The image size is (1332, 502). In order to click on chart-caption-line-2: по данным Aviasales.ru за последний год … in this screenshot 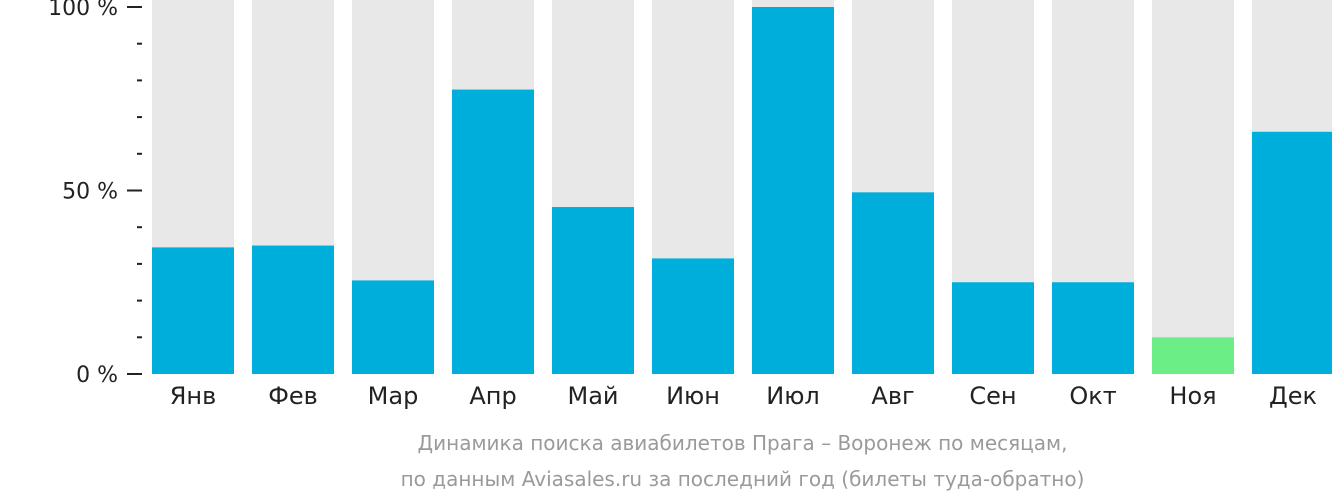, I will do `click(742, 479)`.